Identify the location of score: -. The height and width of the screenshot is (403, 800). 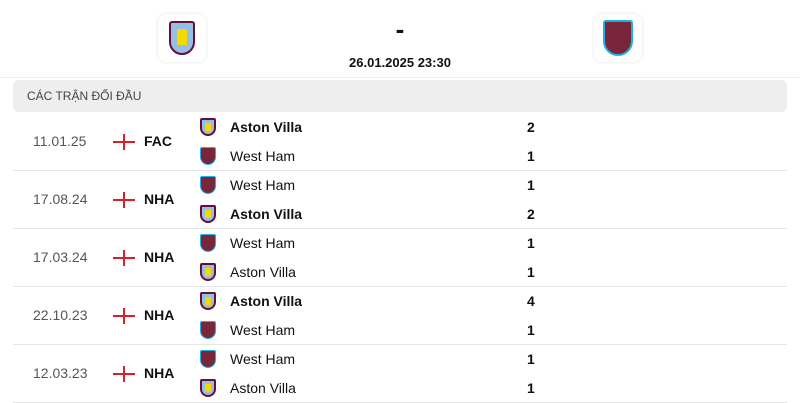
(400, 29).